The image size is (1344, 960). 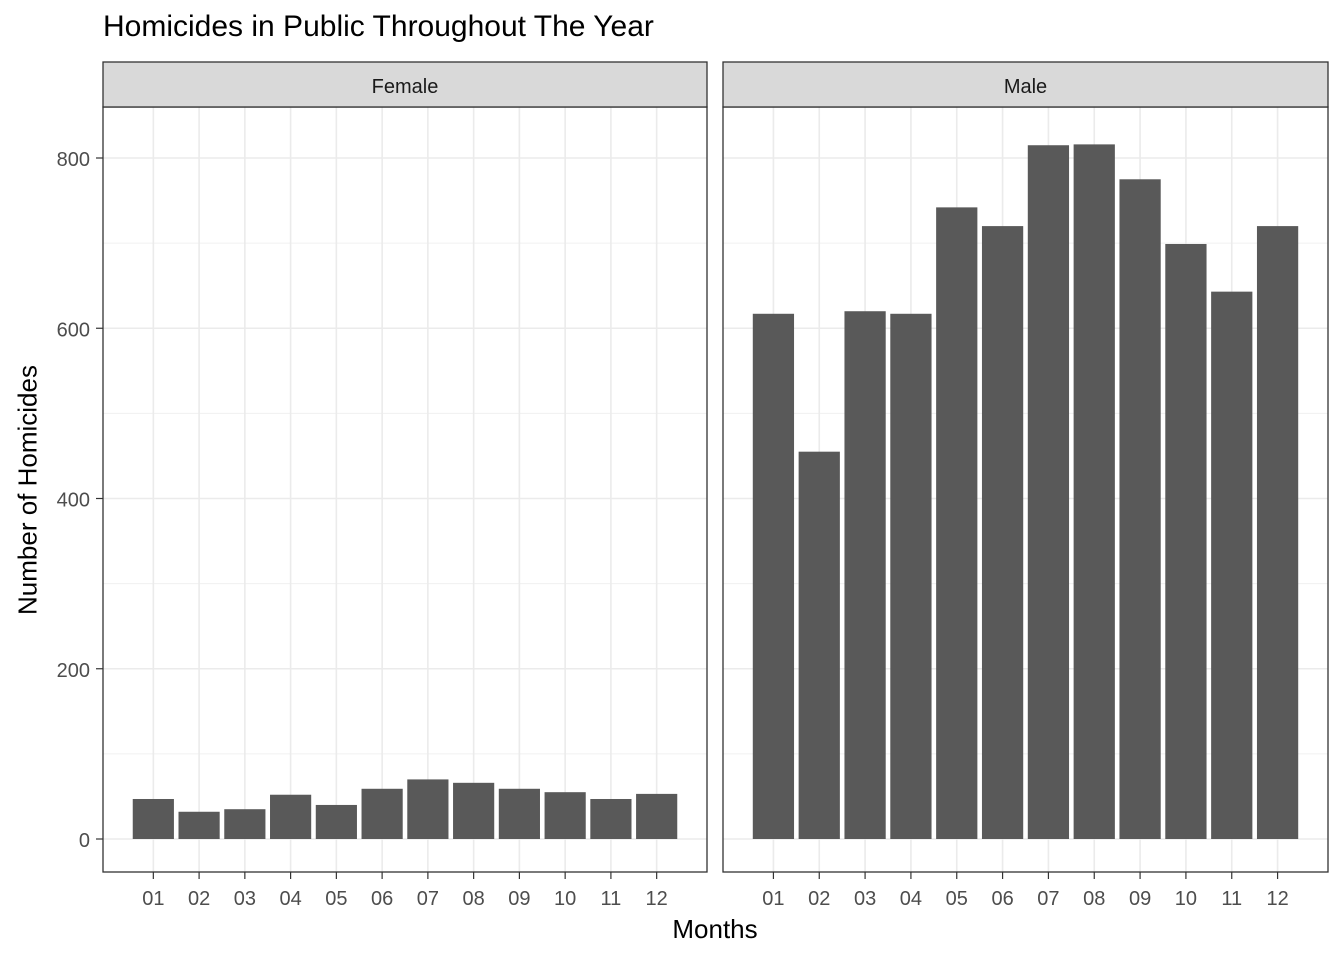 I want to click on y-tick-label: 0, so click(x=84, y=841).